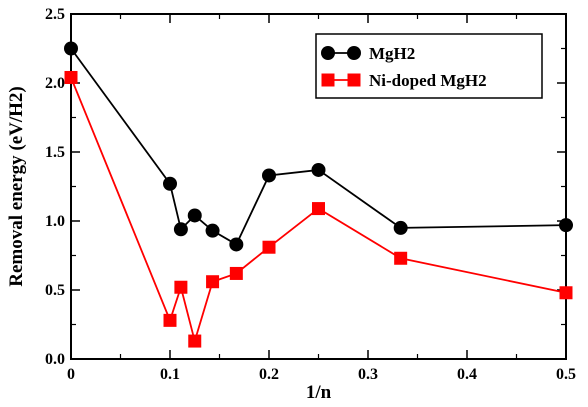 This screenshot has height=407, width=588. Describe the element at coordinates (566, 374) in the screenshot. I see `x-tick-label: 0.5` at that location.